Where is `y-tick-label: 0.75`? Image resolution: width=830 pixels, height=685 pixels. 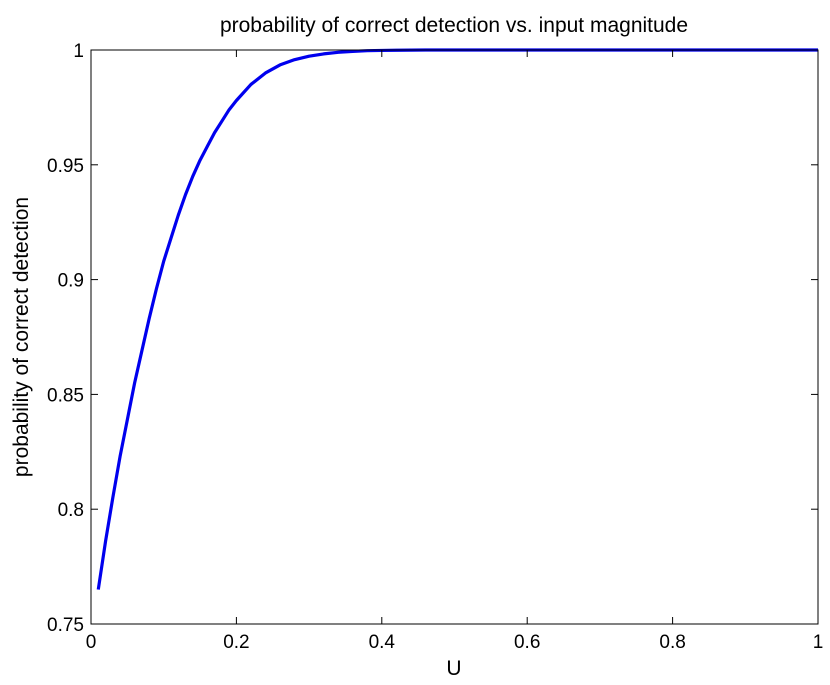 y-tick-label: 0.75 is located at coordinates (65, 625).